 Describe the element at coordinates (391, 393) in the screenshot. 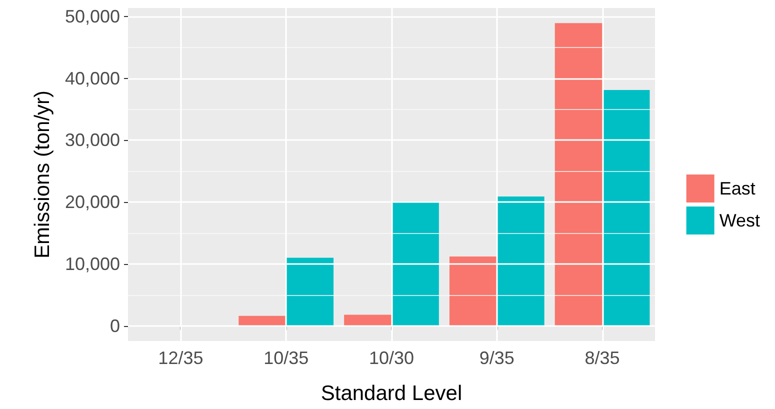

I see `x-axis-title: Standard Level` at that location.